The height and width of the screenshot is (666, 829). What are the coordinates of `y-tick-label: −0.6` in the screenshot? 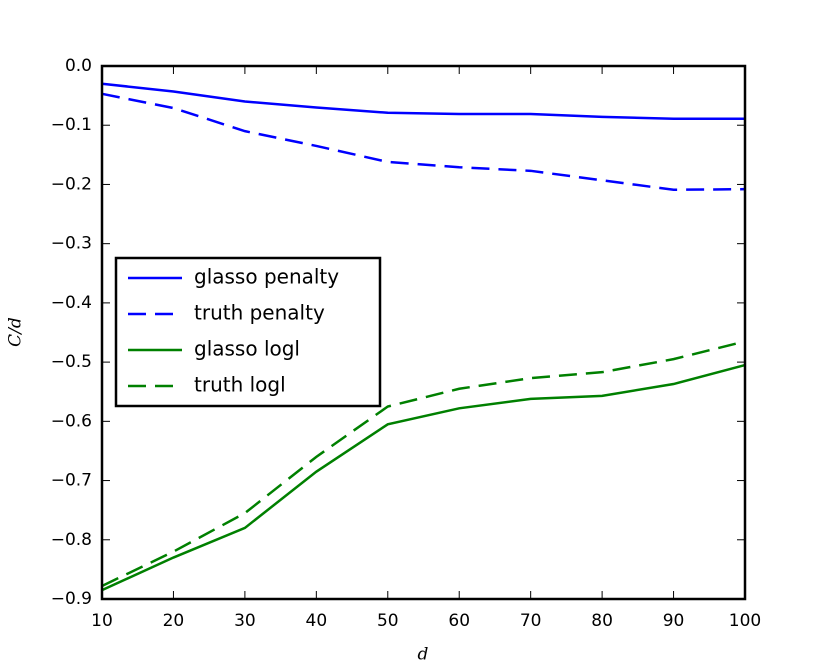 It's located at (71, 421).